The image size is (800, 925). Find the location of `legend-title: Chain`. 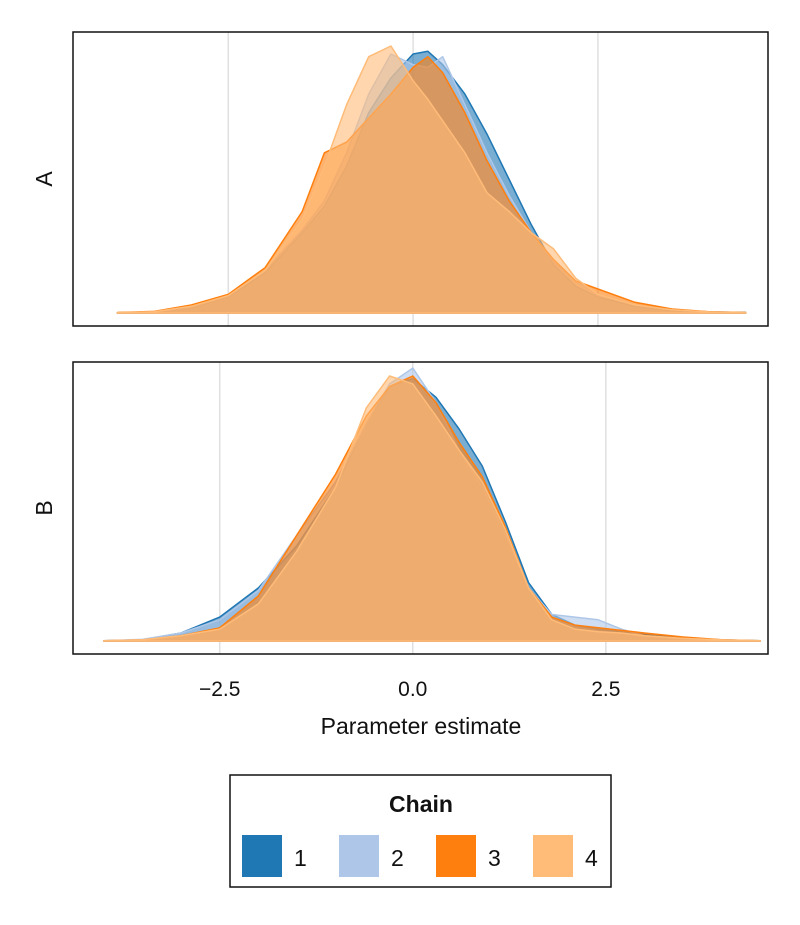

legend-title: Chain is located at coordinates (421, 804).